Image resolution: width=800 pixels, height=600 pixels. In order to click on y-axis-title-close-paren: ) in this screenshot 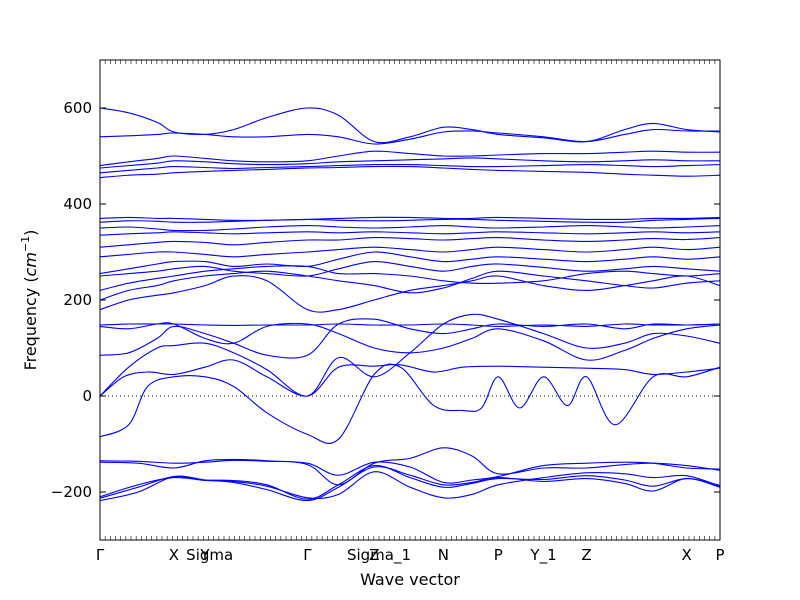, I will do `click(30, 233)`.